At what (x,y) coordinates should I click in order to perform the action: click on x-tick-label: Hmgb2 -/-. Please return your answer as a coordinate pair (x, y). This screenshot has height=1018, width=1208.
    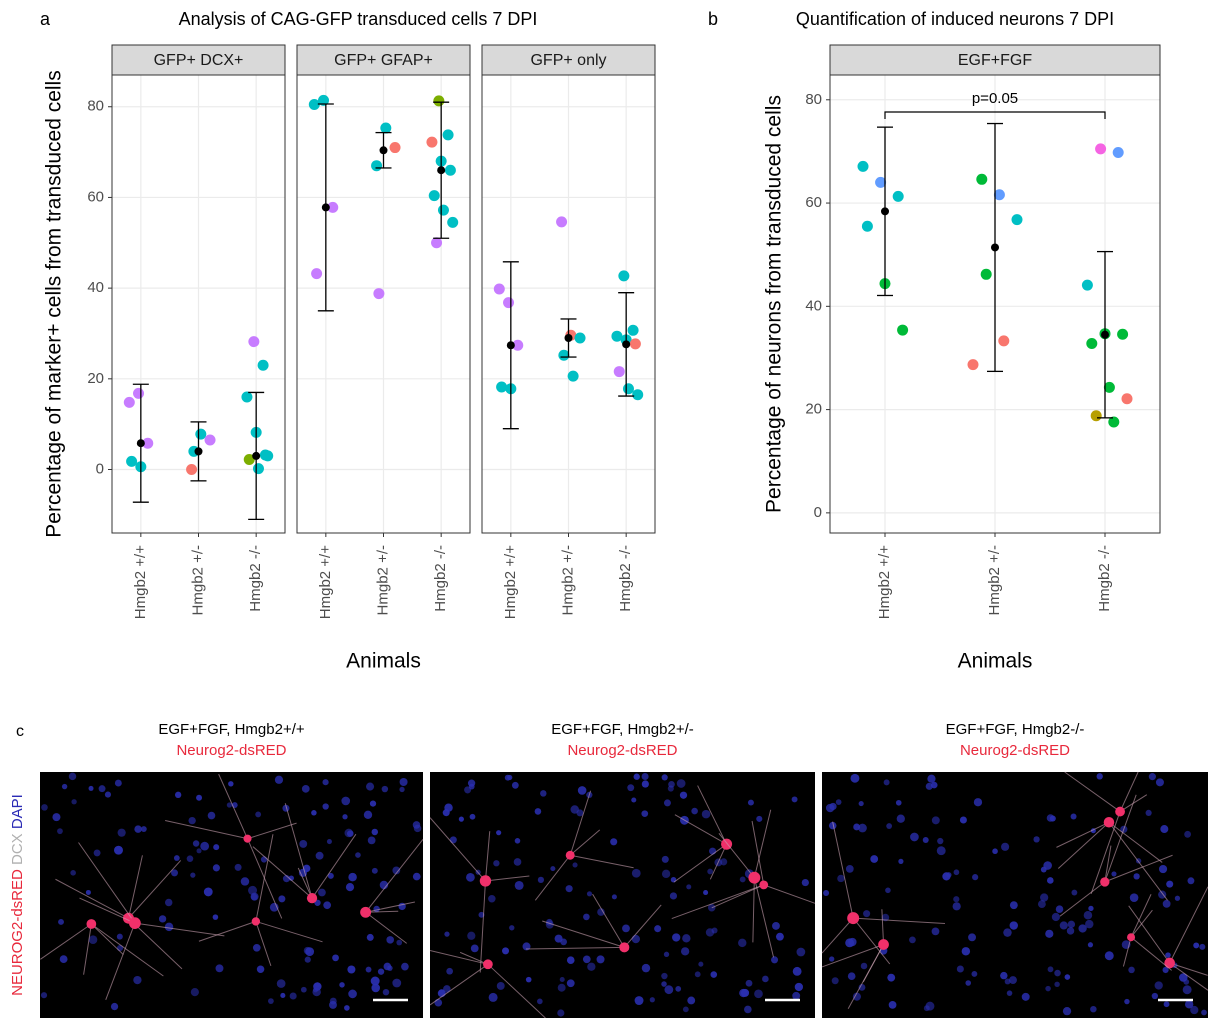
    Looking at the image, I should click on (440, 578).